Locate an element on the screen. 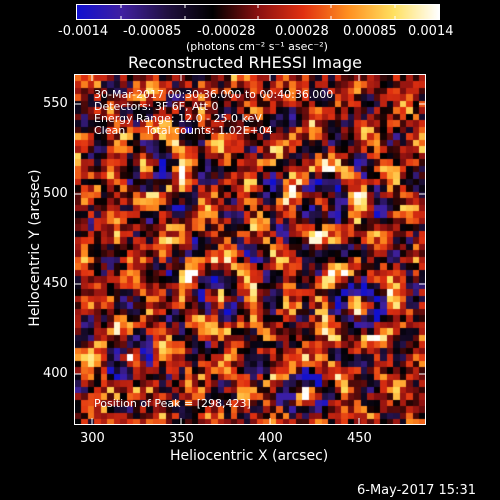 Image resolution: width=500 pixels, height=500 pixels. x-tick-label: 300 is located at coordinates (92, 438).